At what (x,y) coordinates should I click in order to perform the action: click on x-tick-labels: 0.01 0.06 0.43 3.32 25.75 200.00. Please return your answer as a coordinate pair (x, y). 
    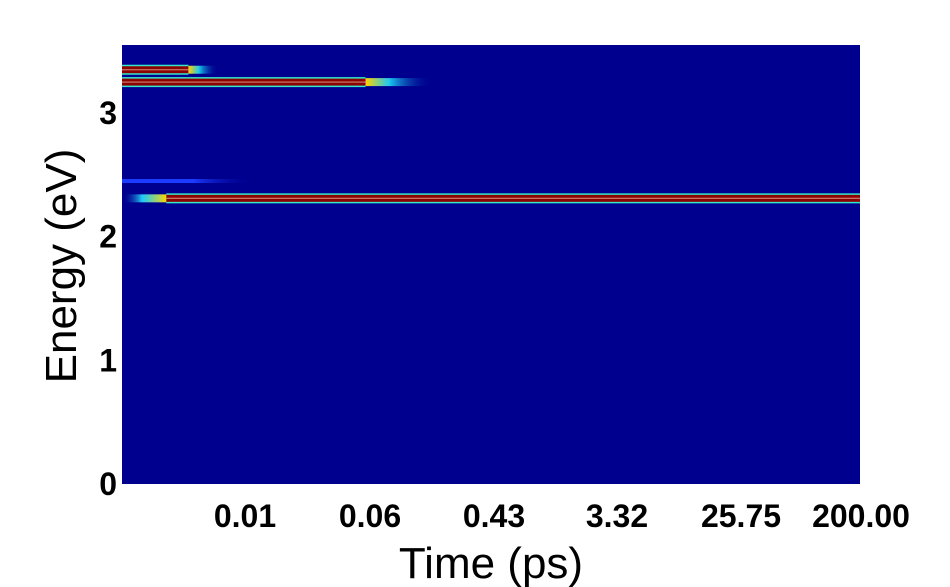
    Looking at the image, I should click on (562, 516).